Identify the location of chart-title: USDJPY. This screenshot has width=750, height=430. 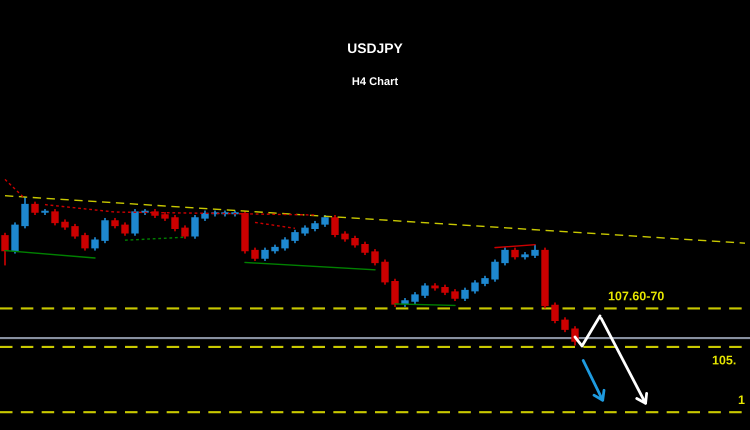
(375, 48).